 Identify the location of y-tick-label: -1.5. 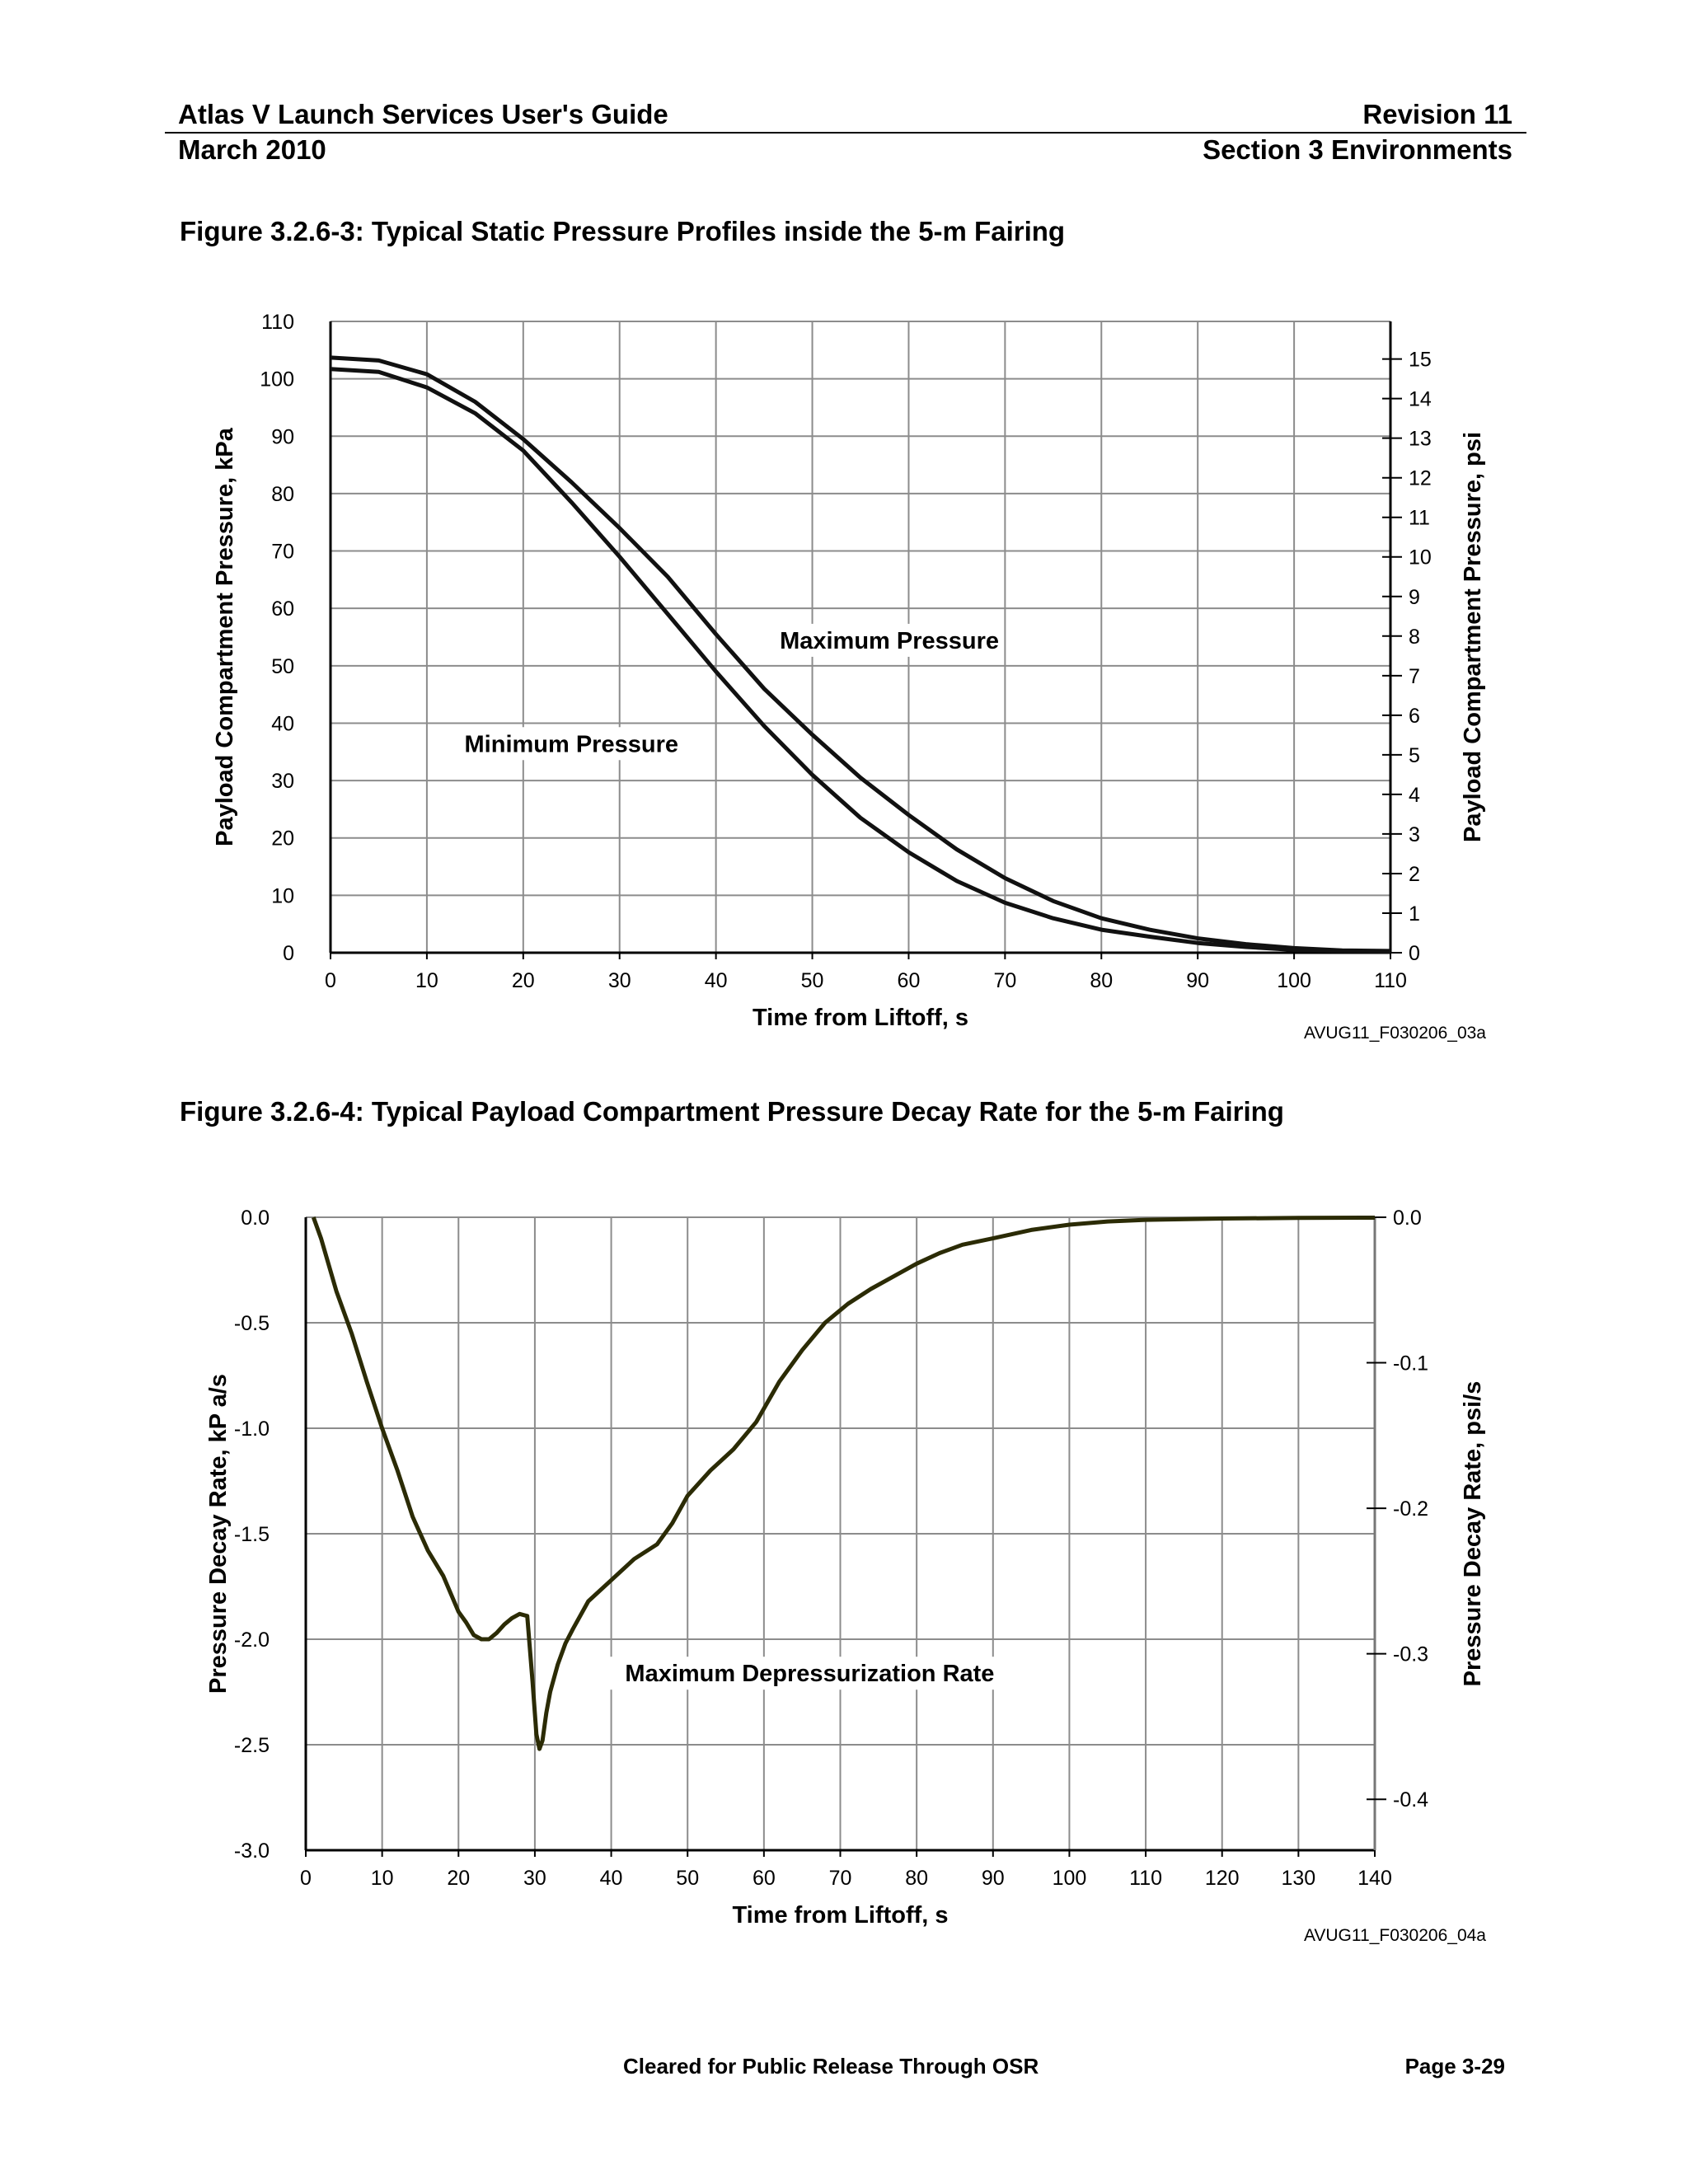
(252, 1534).